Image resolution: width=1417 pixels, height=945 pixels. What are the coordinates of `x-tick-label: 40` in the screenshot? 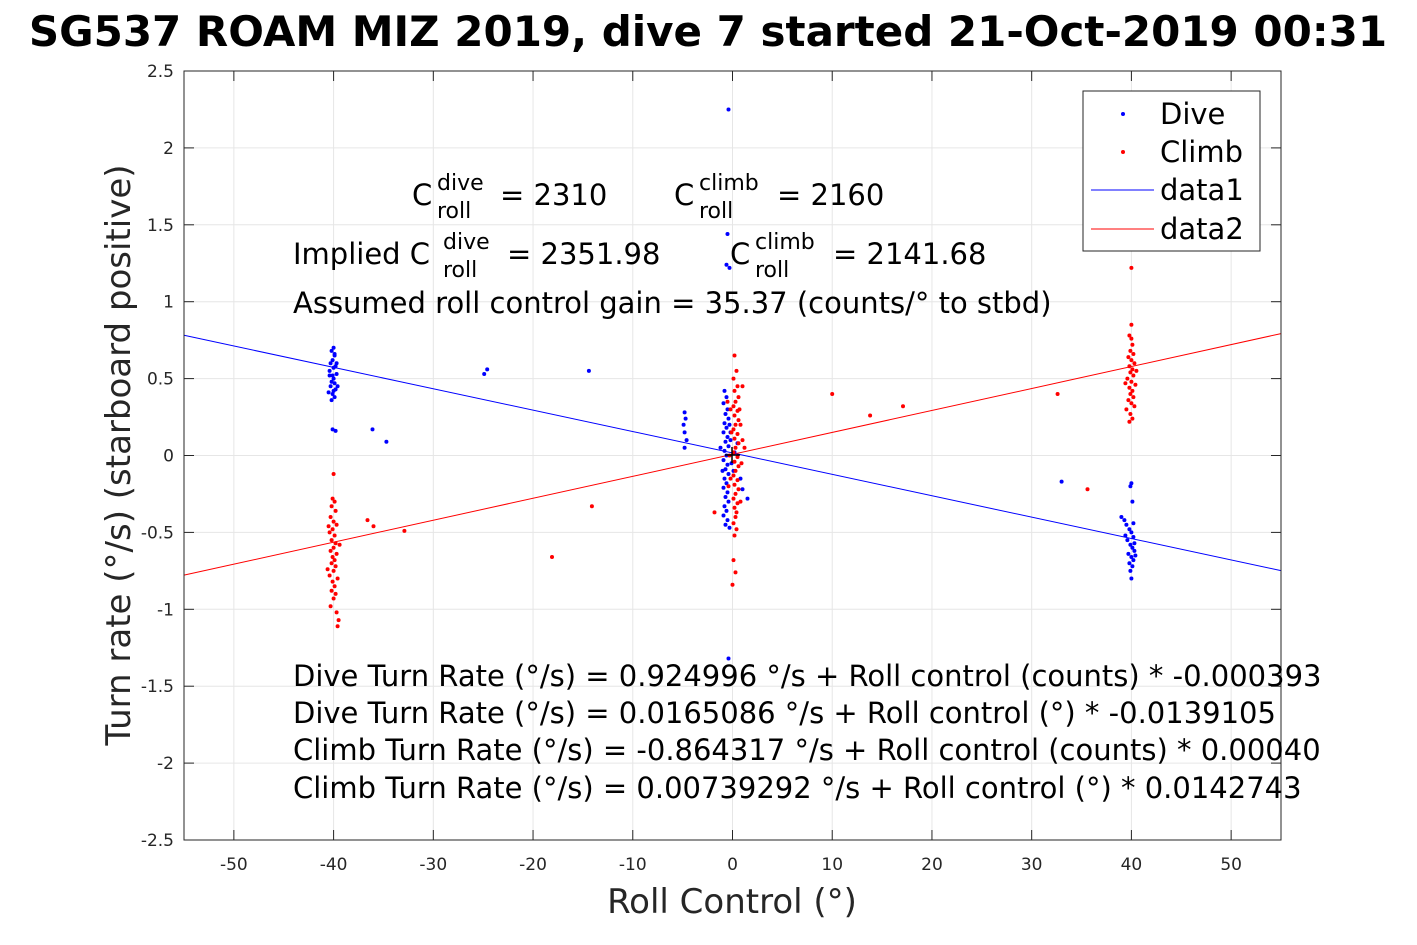 It's located at (1132, 865).